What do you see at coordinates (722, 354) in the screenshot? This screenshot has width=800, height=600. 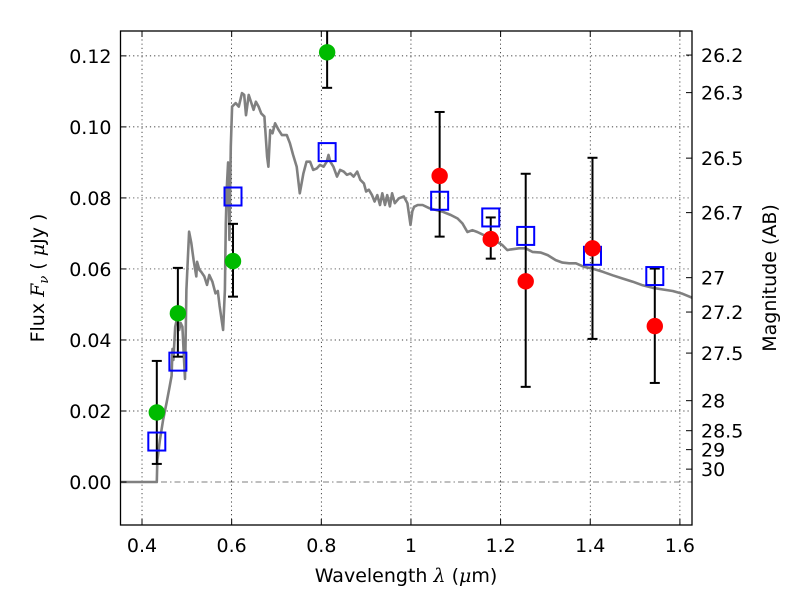 I see `right-tick-label: 27.5` at bounding box center [722, 354].